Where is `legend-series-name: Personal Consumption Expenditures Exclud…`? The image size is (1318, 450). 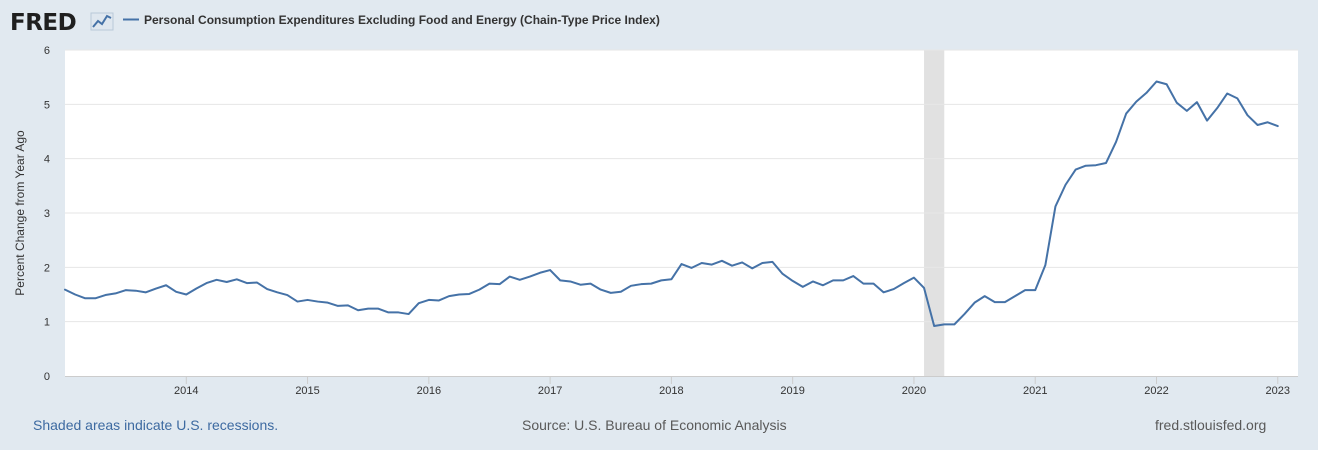 legend-series-name: Personal Consumption Expenditures Exclud… is located at coordinates (402, 20).